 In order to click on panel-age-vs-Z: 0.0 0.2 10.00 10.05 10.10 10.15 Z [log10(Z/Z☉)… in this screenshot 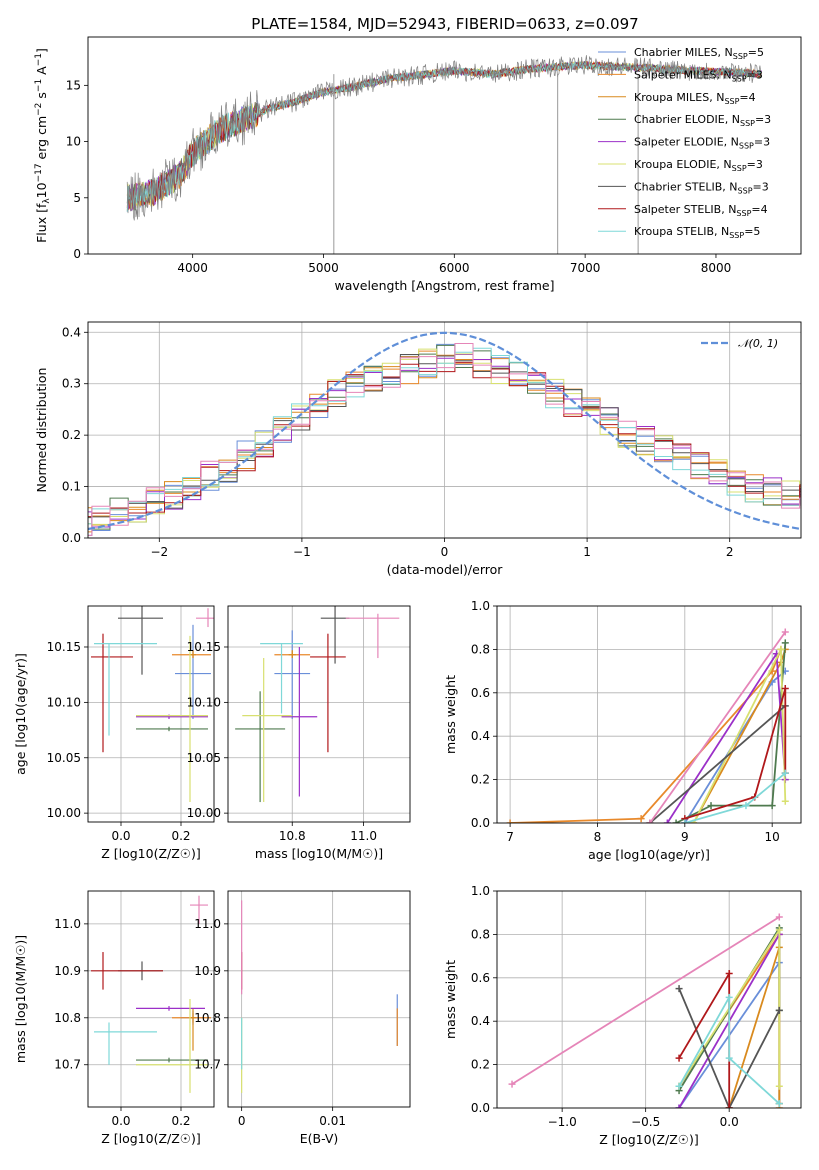, I will do `click(114, 733)`.